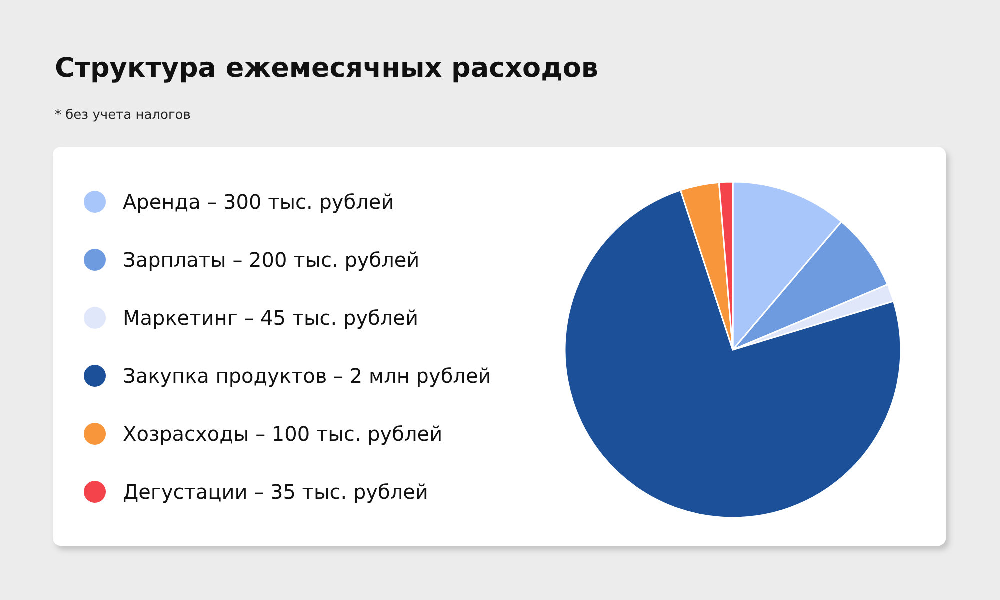 This screenshot has height=600, width=1000. I want to click on legend-label: Дегустации – 35 тыс. рублей, so click(275, 492).